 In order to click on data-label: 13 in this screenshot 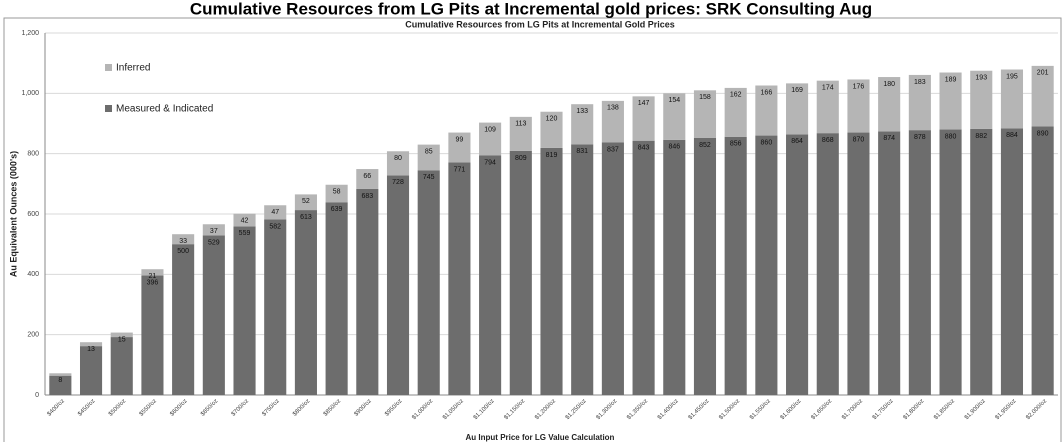, I will do `click(91, 349)`.